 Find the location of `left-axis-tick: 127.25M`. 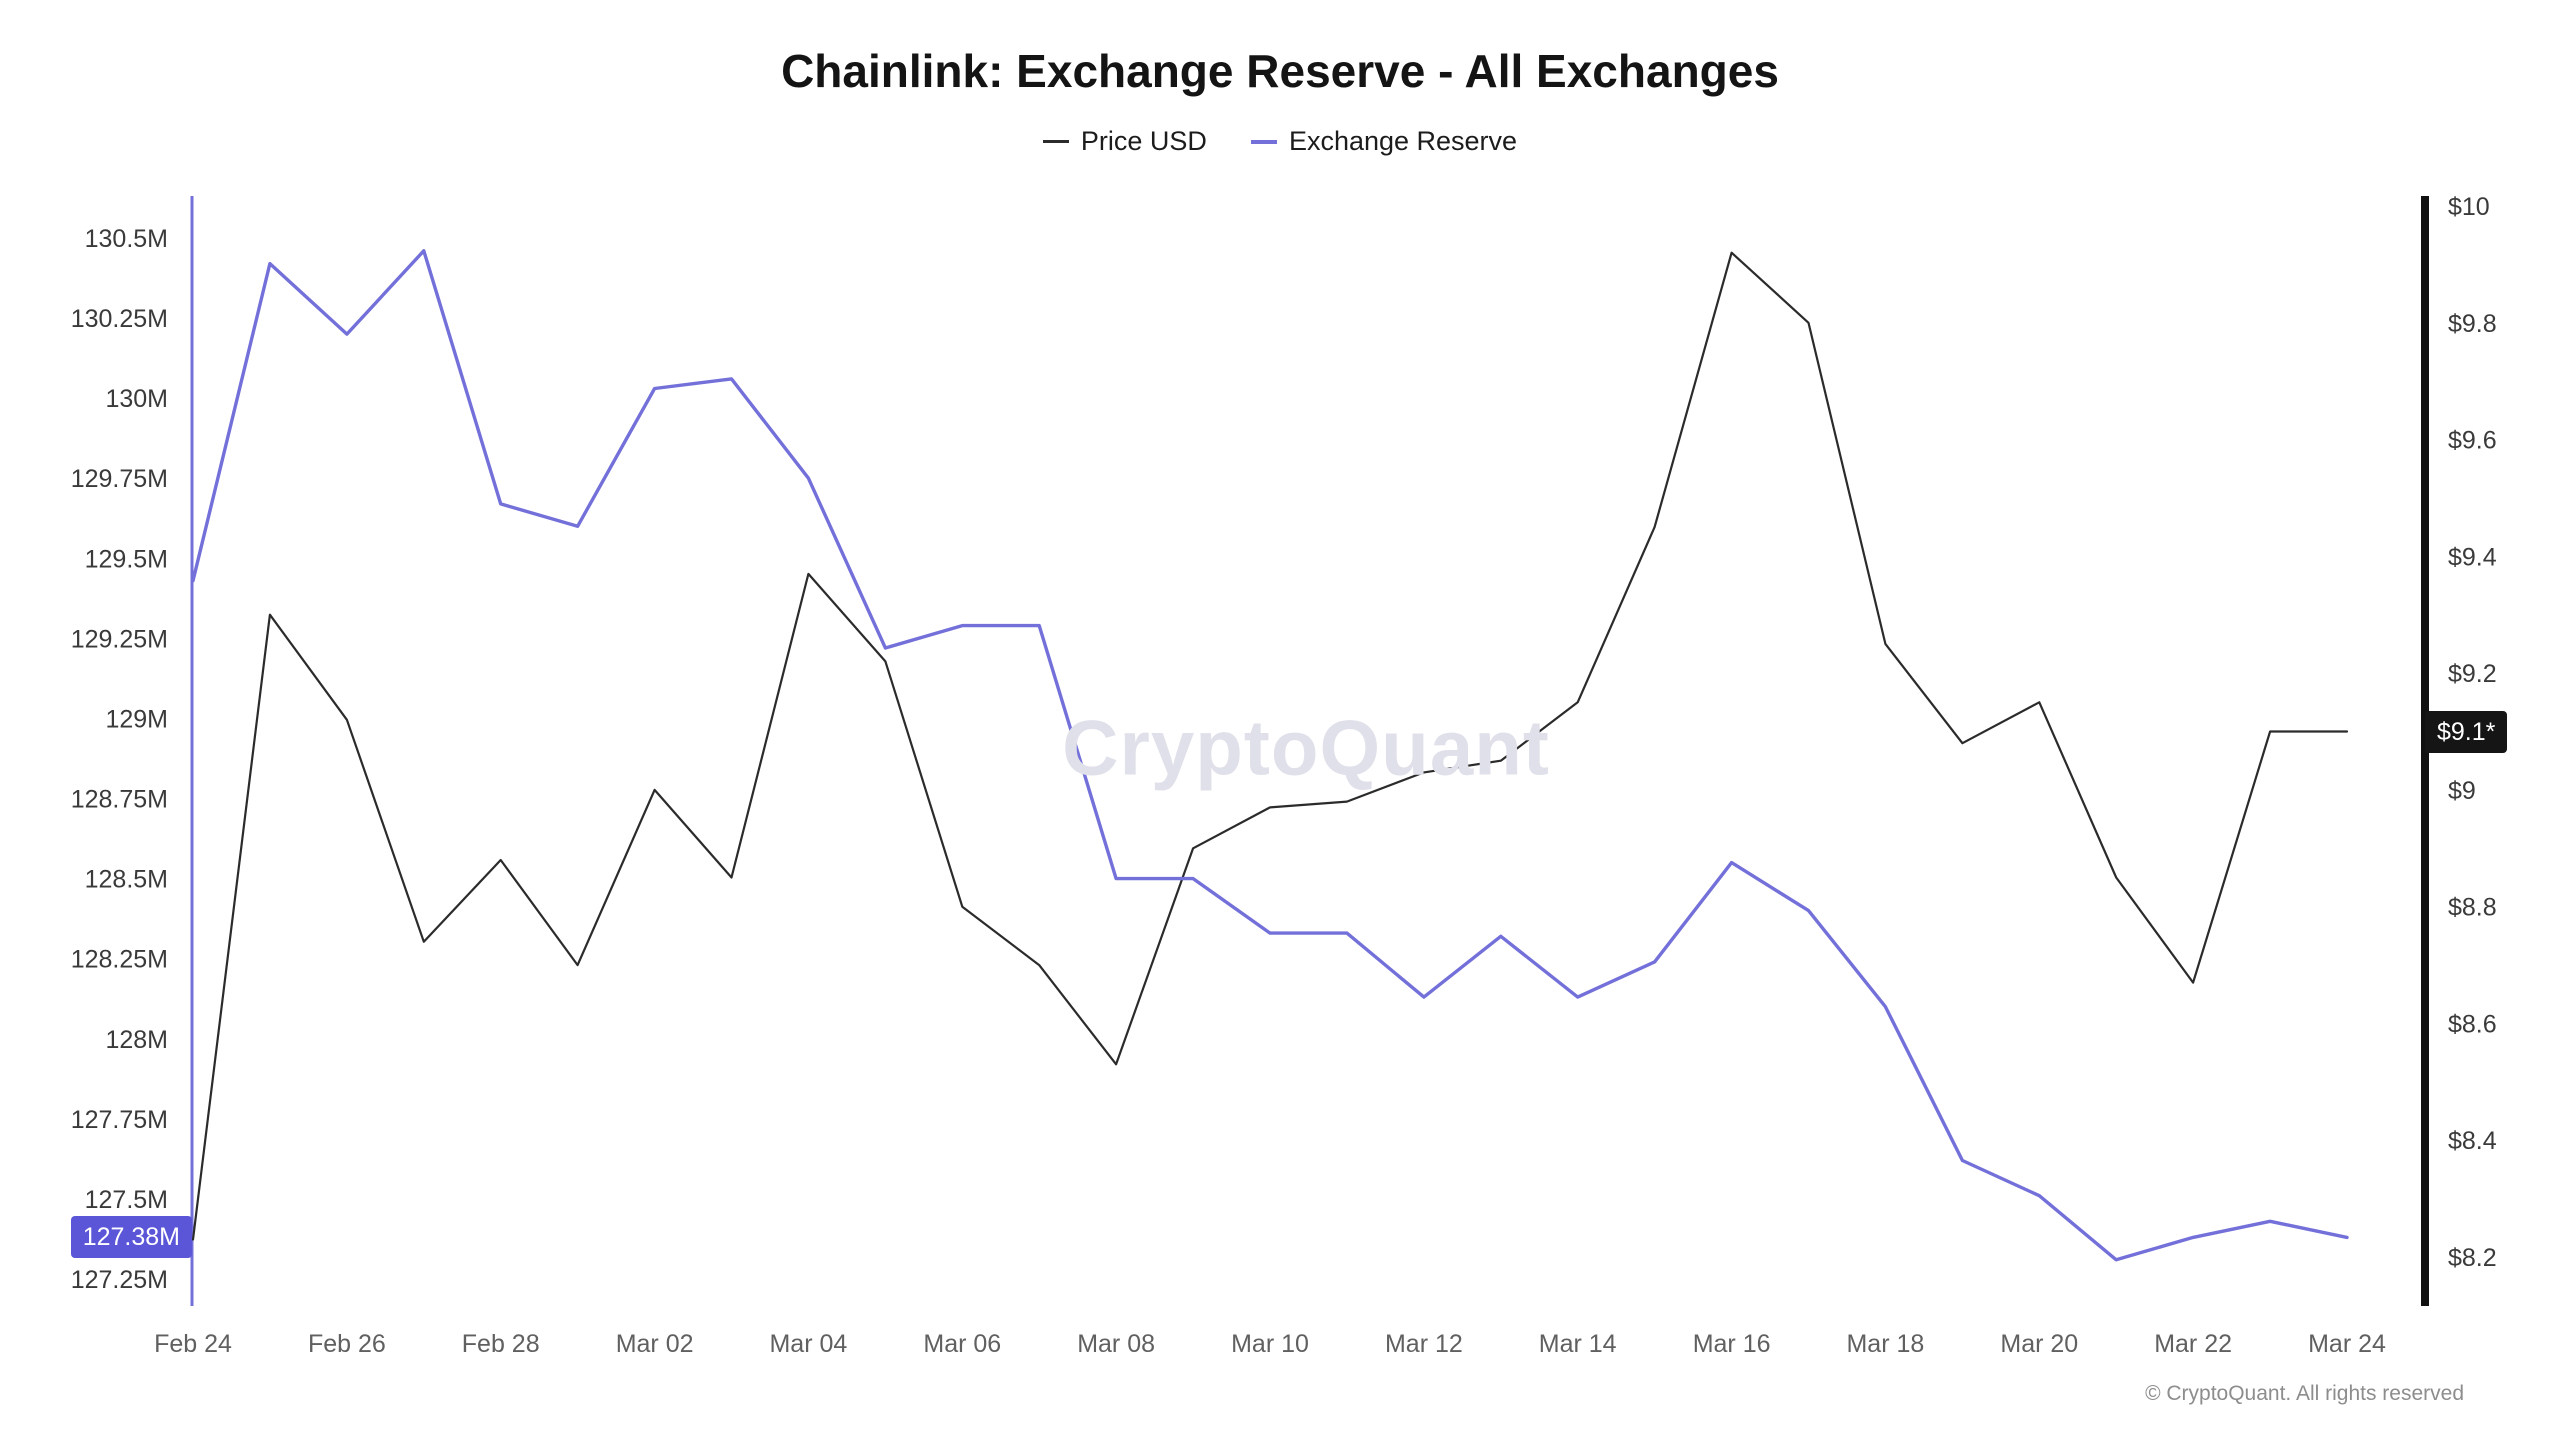

left-axis-tick: 127.25M is located at coordinates (119, 1280).